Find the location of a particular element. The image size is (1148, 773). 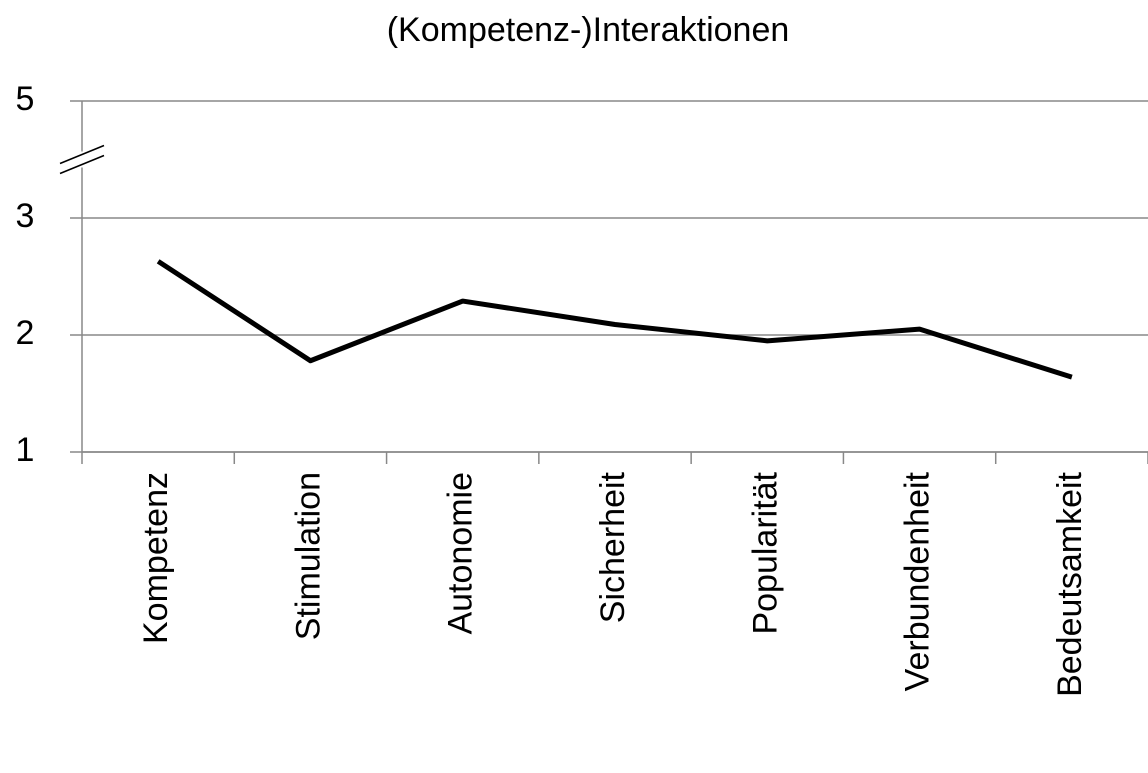

x-tick-label: Bedeutsamkeit is located at coordinates (1070, 583).